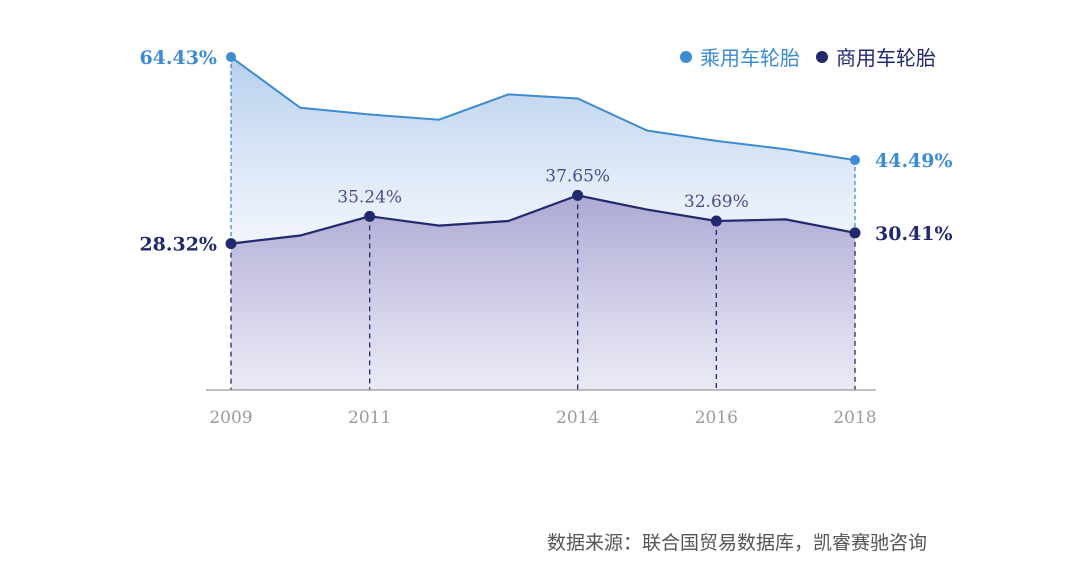 The height and width of the screenshot is (586, 1080). I want to click on commercial-line, so click(543, 219).